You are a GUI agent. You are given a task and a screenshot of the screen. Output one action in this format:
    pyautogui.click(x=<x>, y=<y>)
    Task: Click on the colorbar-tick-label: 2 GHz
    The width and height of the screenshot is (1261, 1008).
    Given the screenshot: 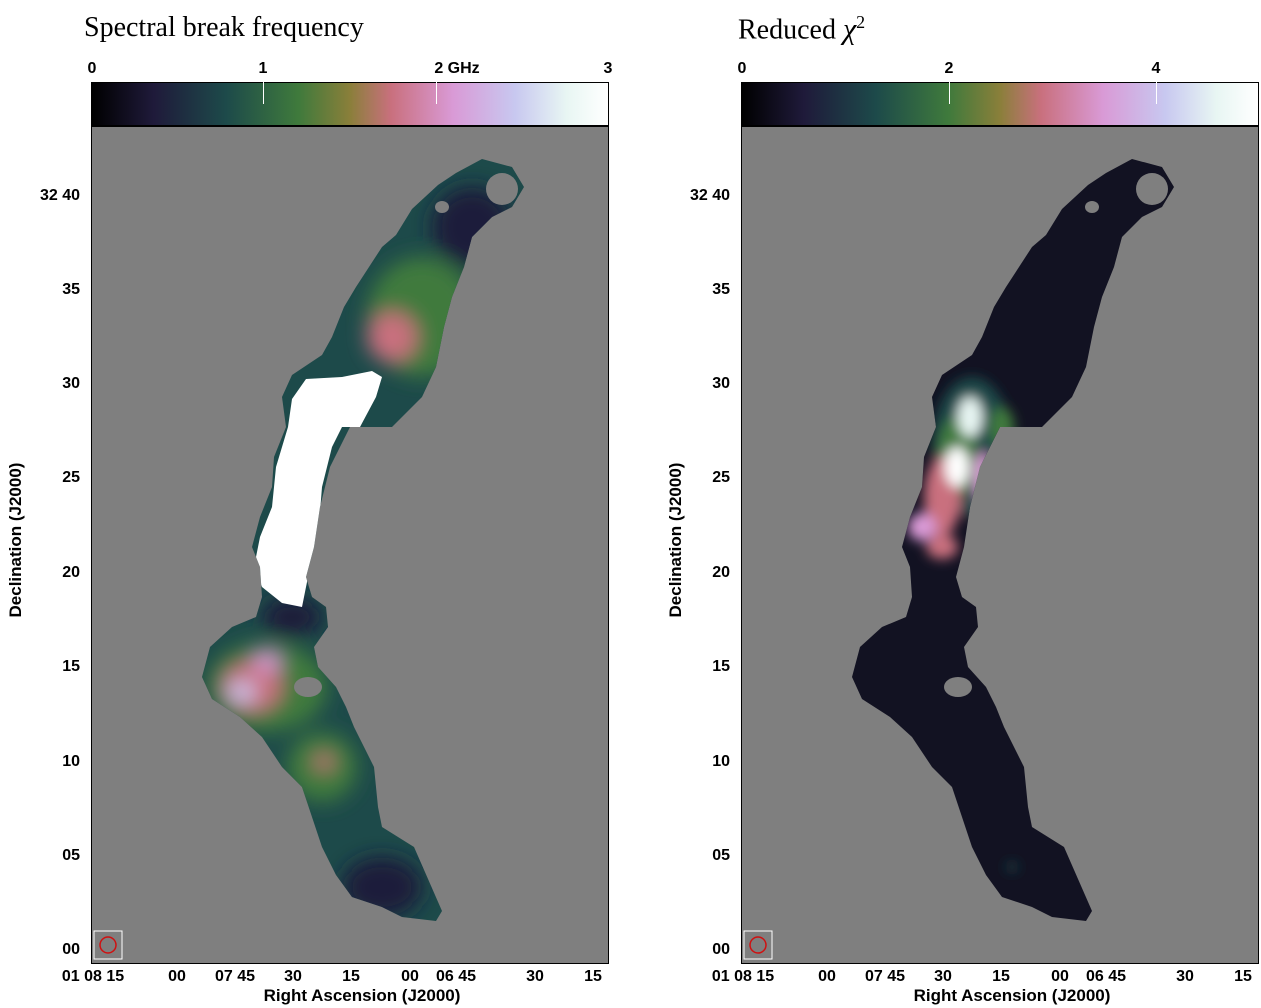 What is the action you would take?
    pyautogui.click(x=457, y=68)
    